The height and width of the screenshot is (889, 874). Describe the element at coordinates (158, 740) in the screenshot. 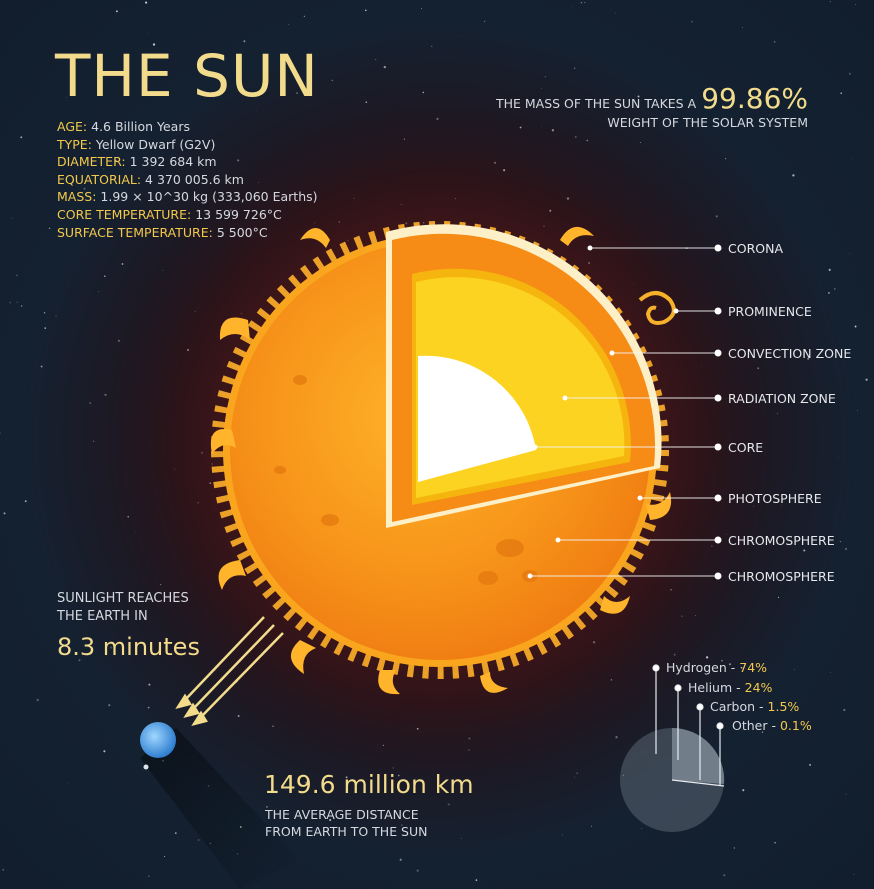

I see `earth-planet-icon` at that location.